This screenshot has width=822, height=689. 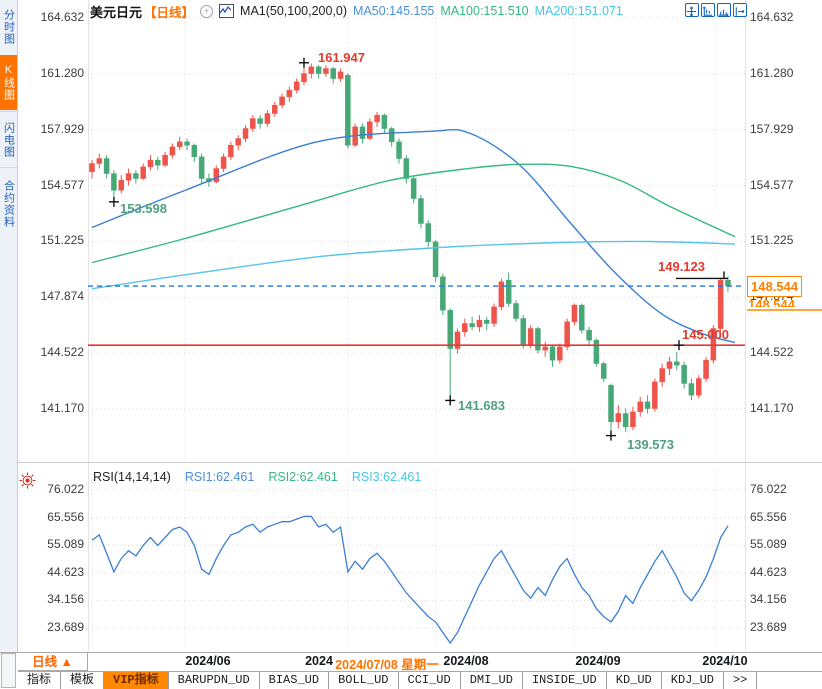 I want to click on rsi2-value: RSI2:62.461, so click(x=303, y=477).